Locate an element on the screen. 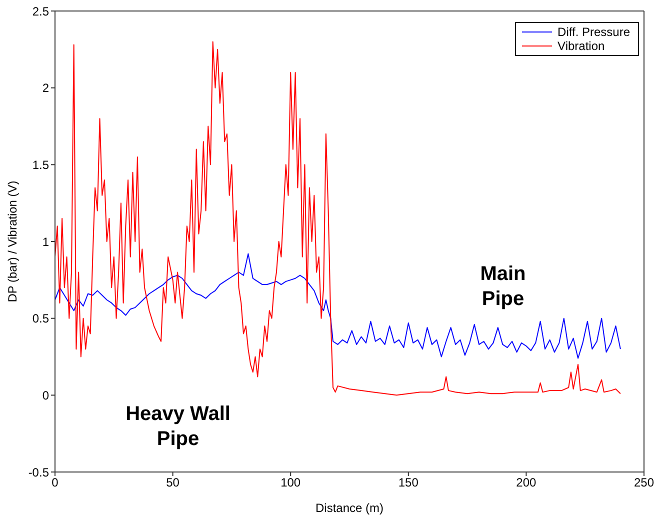  x-tick-label: 200 is located at coordinates (526, 483).